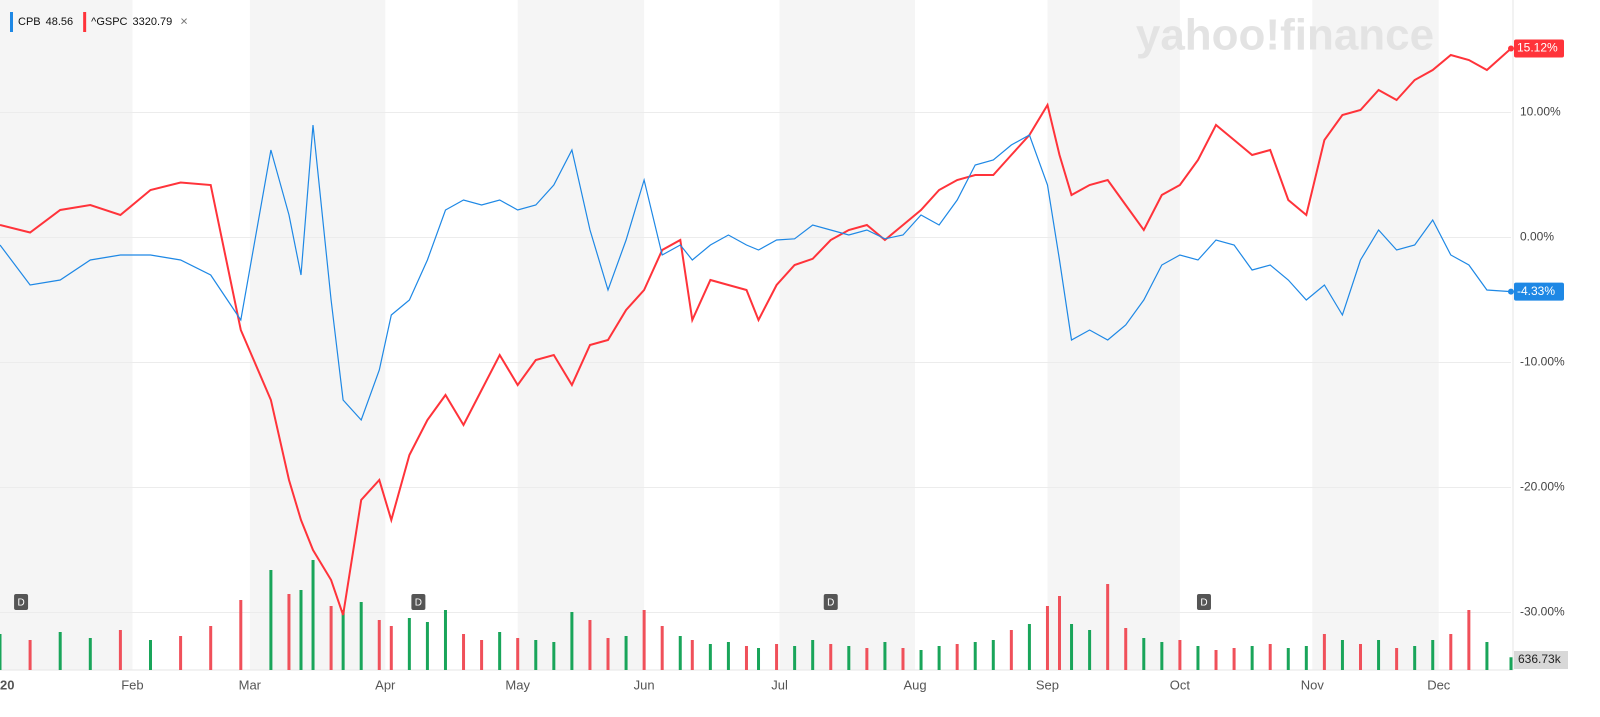 The width and height of the screenshot is (1600, 717). Describe the element at coordinates (1542, 612) in the screenshot. I see `y-tick-label: -30.00%` at that location.